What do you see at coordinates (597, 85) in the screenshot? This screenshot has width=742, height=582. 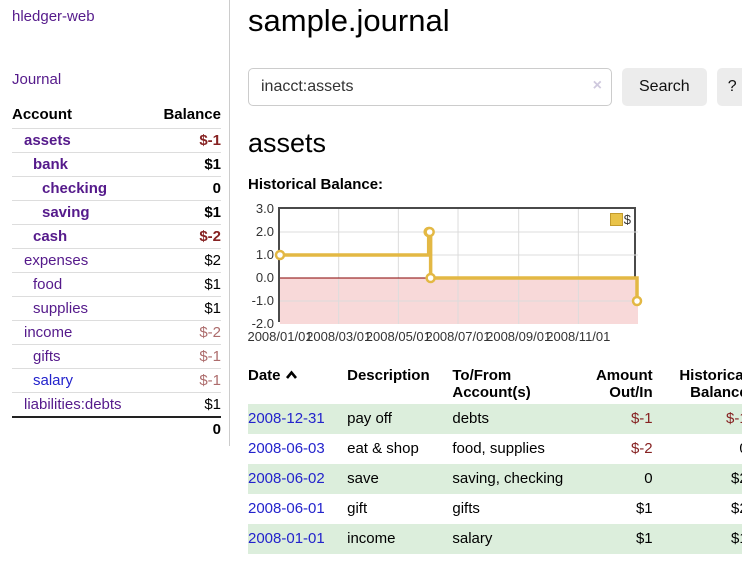 I see `clear-search-icon: ×` at bounding box center [597, 85].